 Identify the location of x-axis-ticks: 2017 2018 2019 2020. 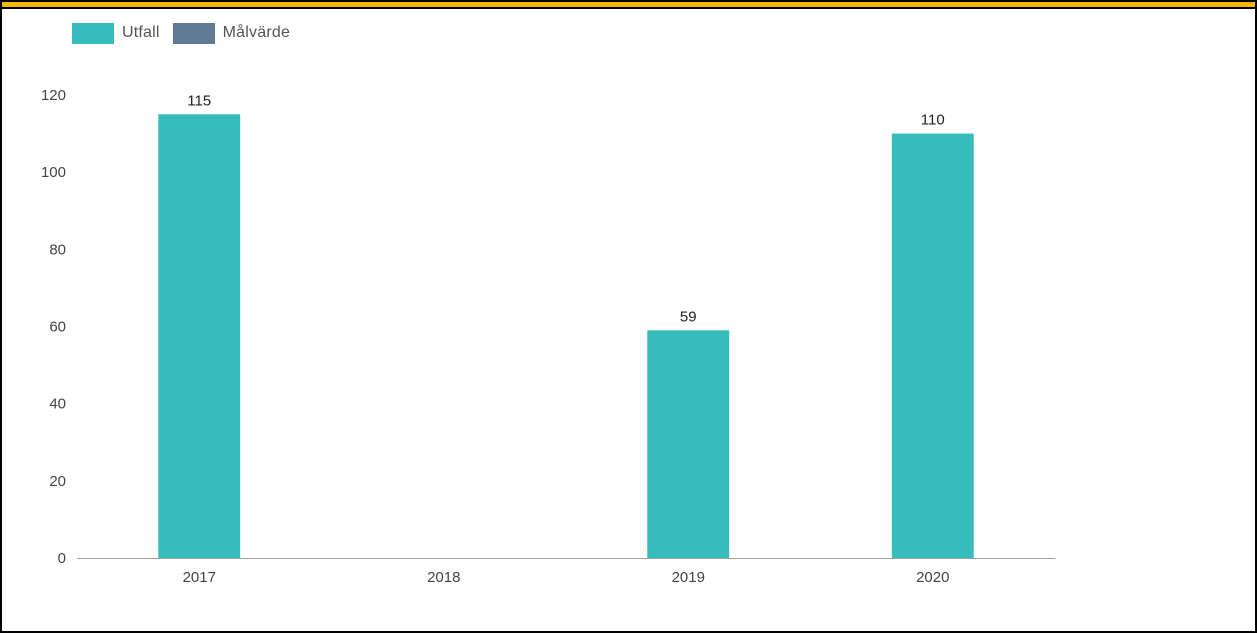
(566, 577).